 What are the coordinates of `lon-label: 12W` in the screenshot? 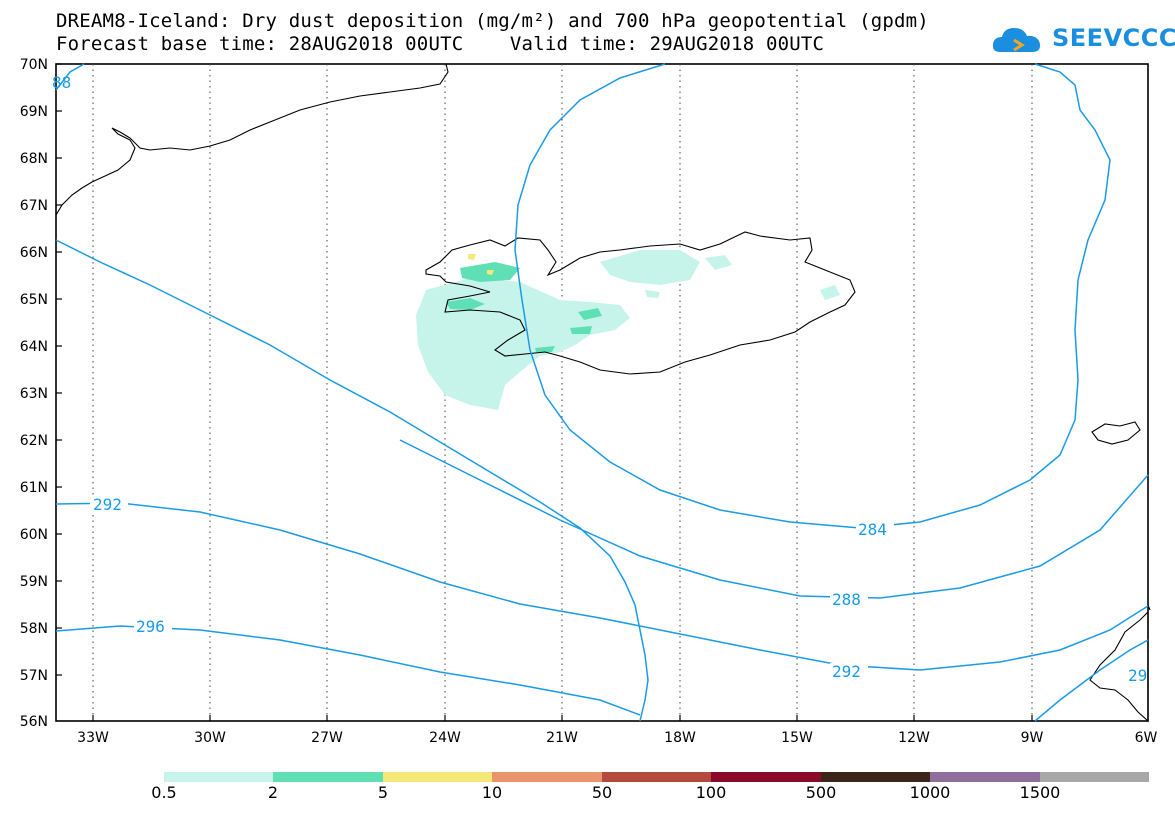 It's located at (914, 738).